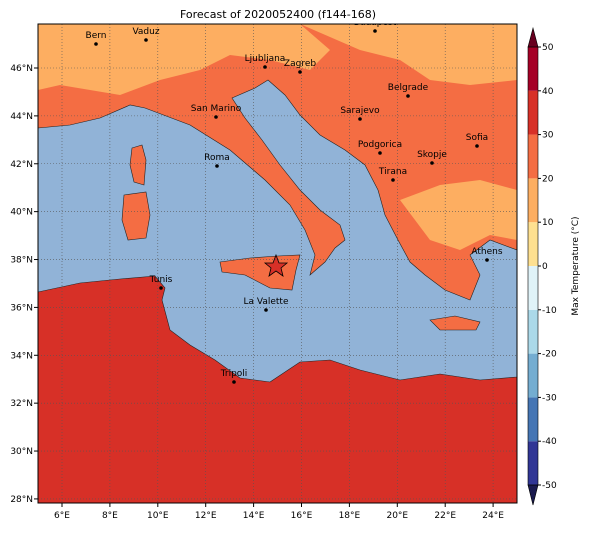  I want to click on star-marker, so click(276, 265).